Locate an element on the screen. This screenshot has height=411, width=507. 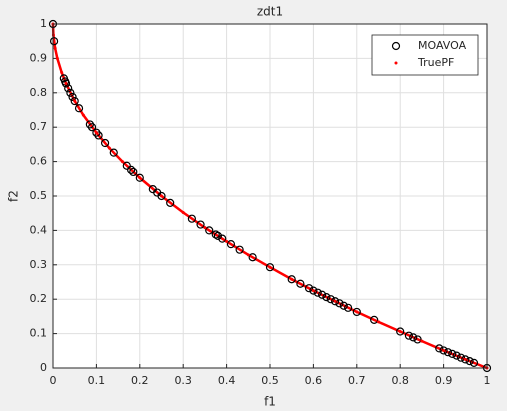
legend-label: MOAVOA is located at coordinates (442, 45).